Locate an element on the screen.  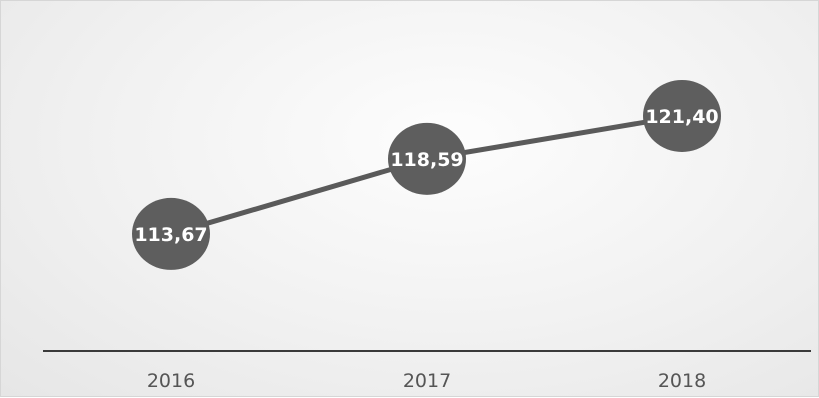
data-point-marker-2017 is located at coordinates (427, 158).